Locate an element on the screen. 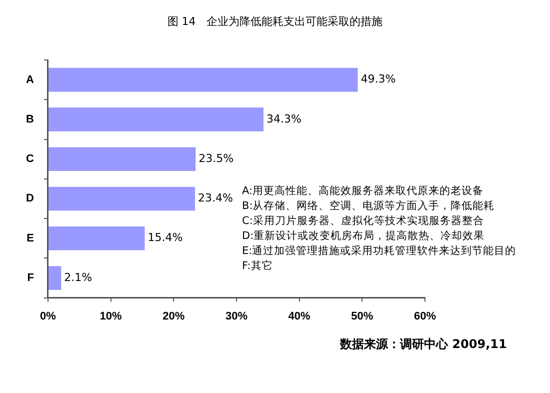  source-note: 数据来源：调研中心 2009,11 is located at coordinates (423, 344).